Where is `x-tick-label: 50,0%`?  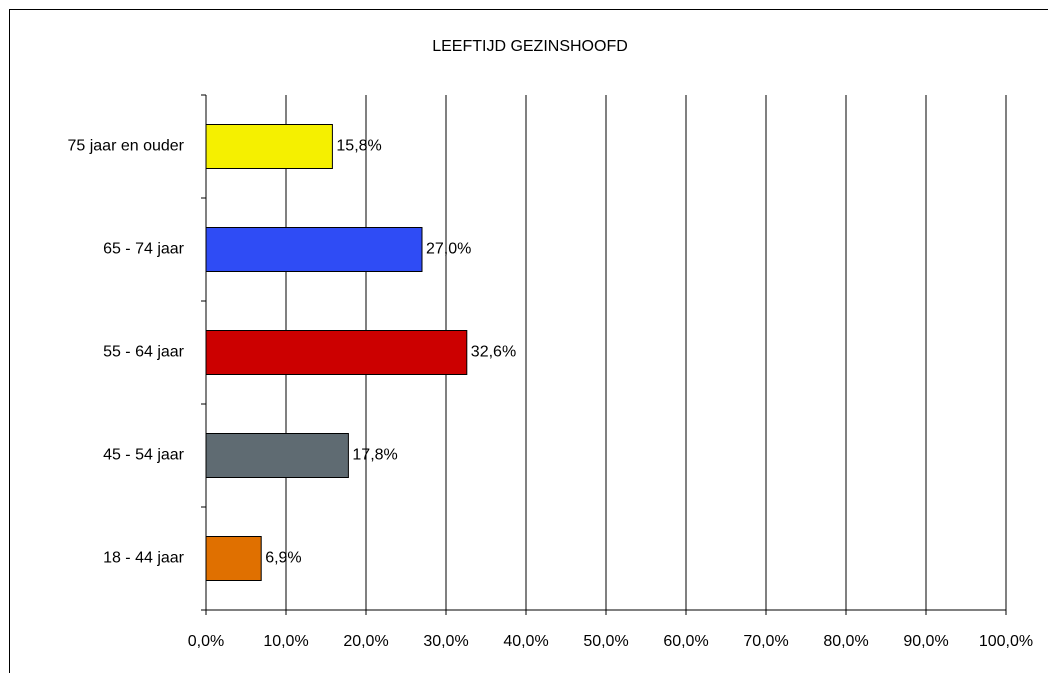 x-tick-label: 50,0% is located at coordinates (605, 641).